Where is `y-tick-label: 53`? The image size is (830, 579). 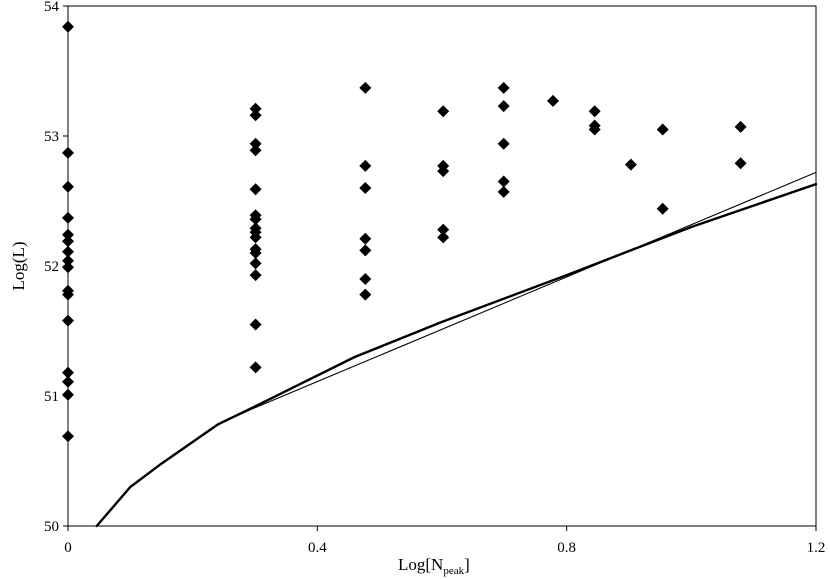 y-tick-label: 53 is located at coordinates (51, 137).